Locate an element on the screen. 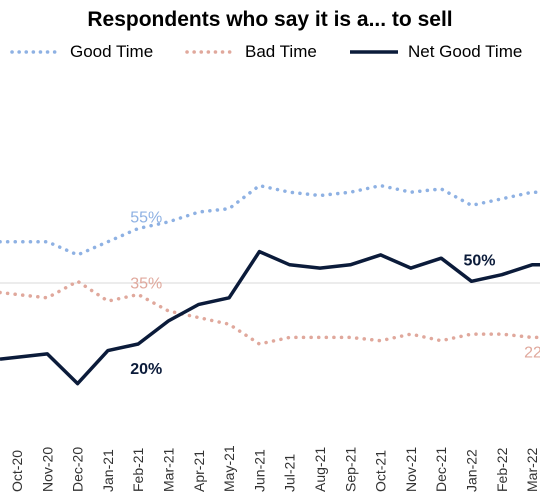  x-tick-label: Mar-22 is located at coordinates (532, 469).